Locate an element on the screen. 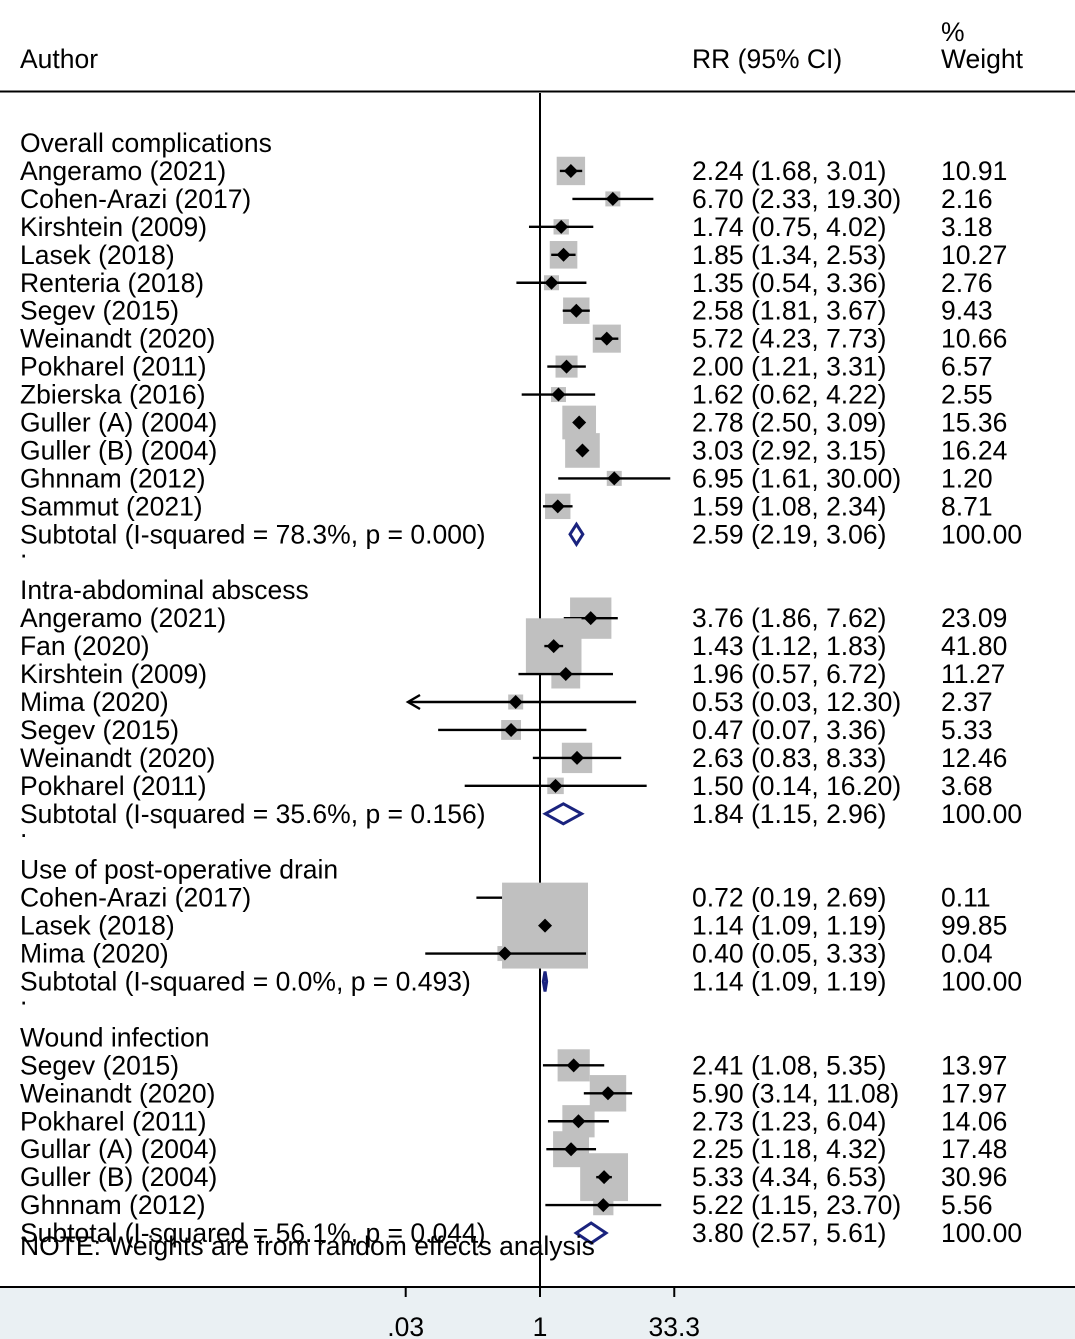 This screenshot has width=1075, height=1339. study-rr-ci: 0.47 (0.07, 3.36) is located at coordinates (789, 730).